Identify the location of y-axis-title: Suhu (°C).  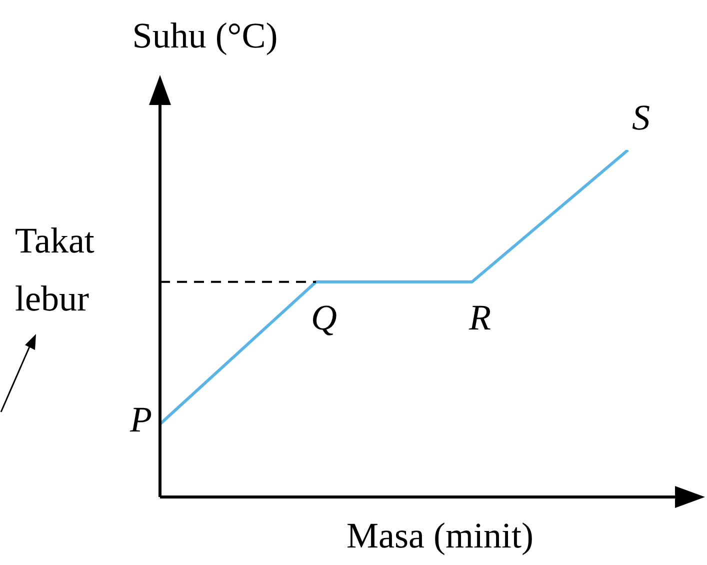
(205, 35).